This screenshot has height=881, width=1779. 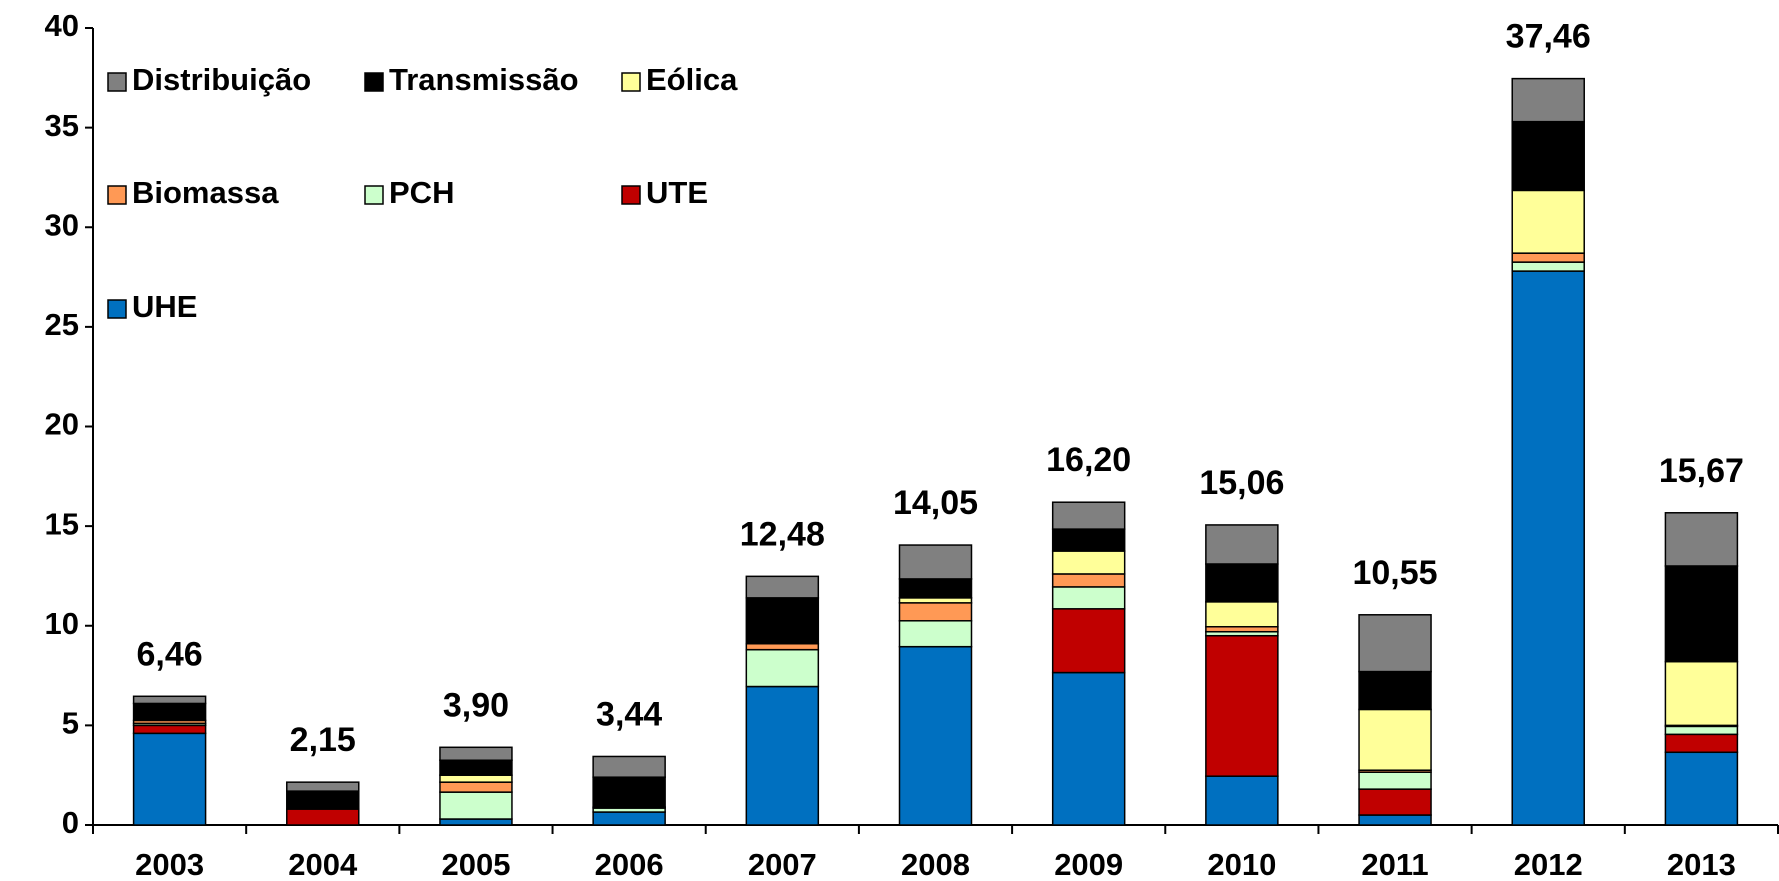 I want to click on x-tick-label: 2008, so click(x=935, y=864).